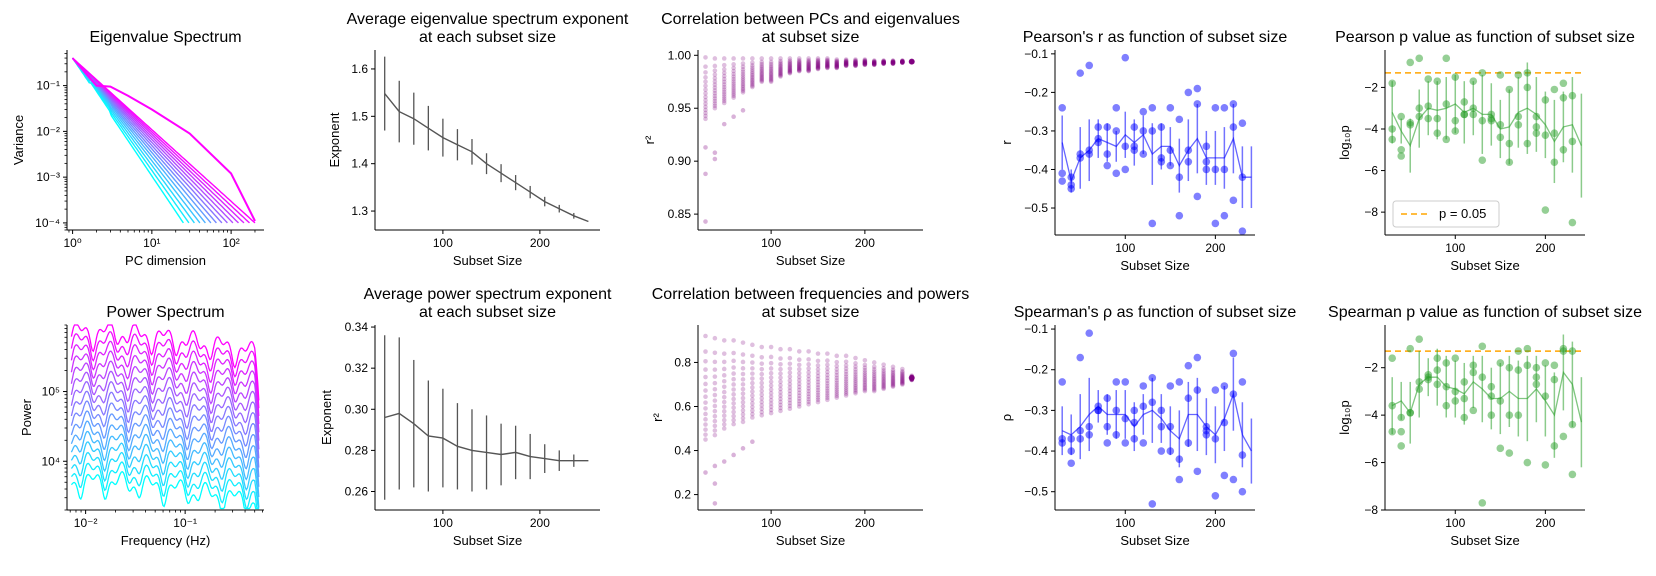 This screenshot has height=576, width=1656. What do you see at coordinates (1545, 248) in the screenshot?
I see `x-tick-label: 200` at bounding box center [1545, 248].